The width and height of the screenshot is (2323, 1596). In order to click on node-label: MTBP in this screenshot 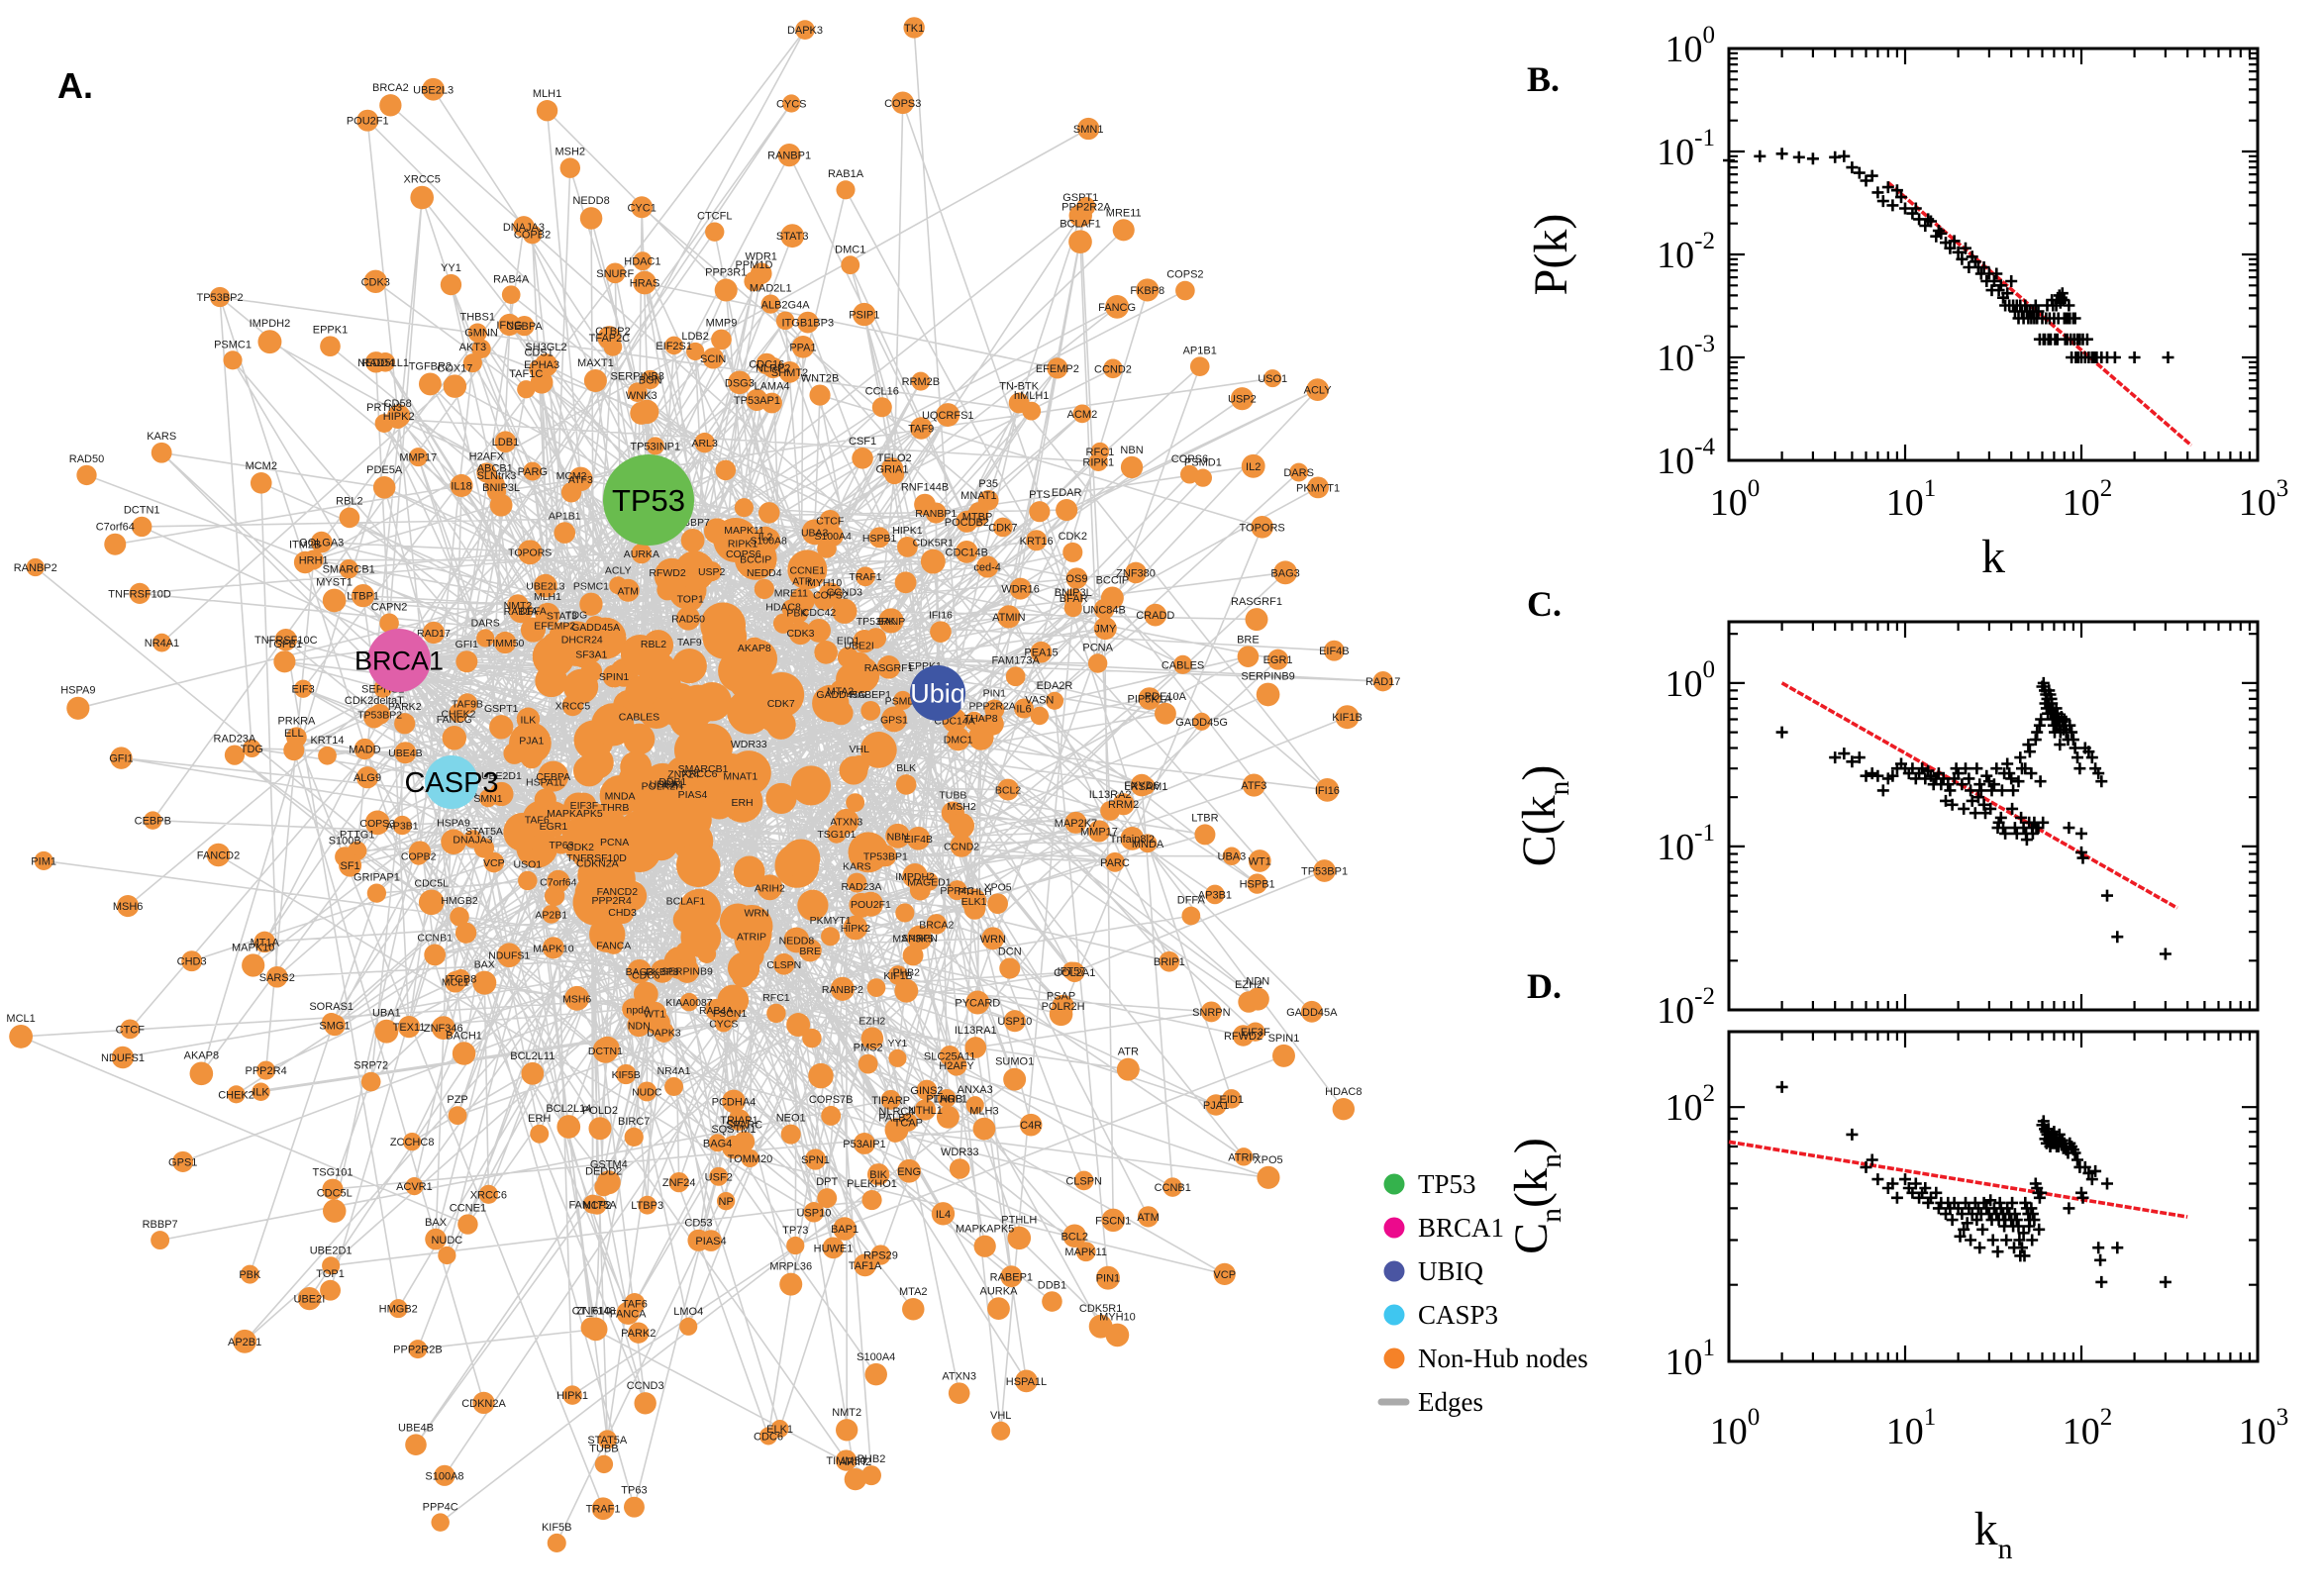, I will do `click(977, 517)`.